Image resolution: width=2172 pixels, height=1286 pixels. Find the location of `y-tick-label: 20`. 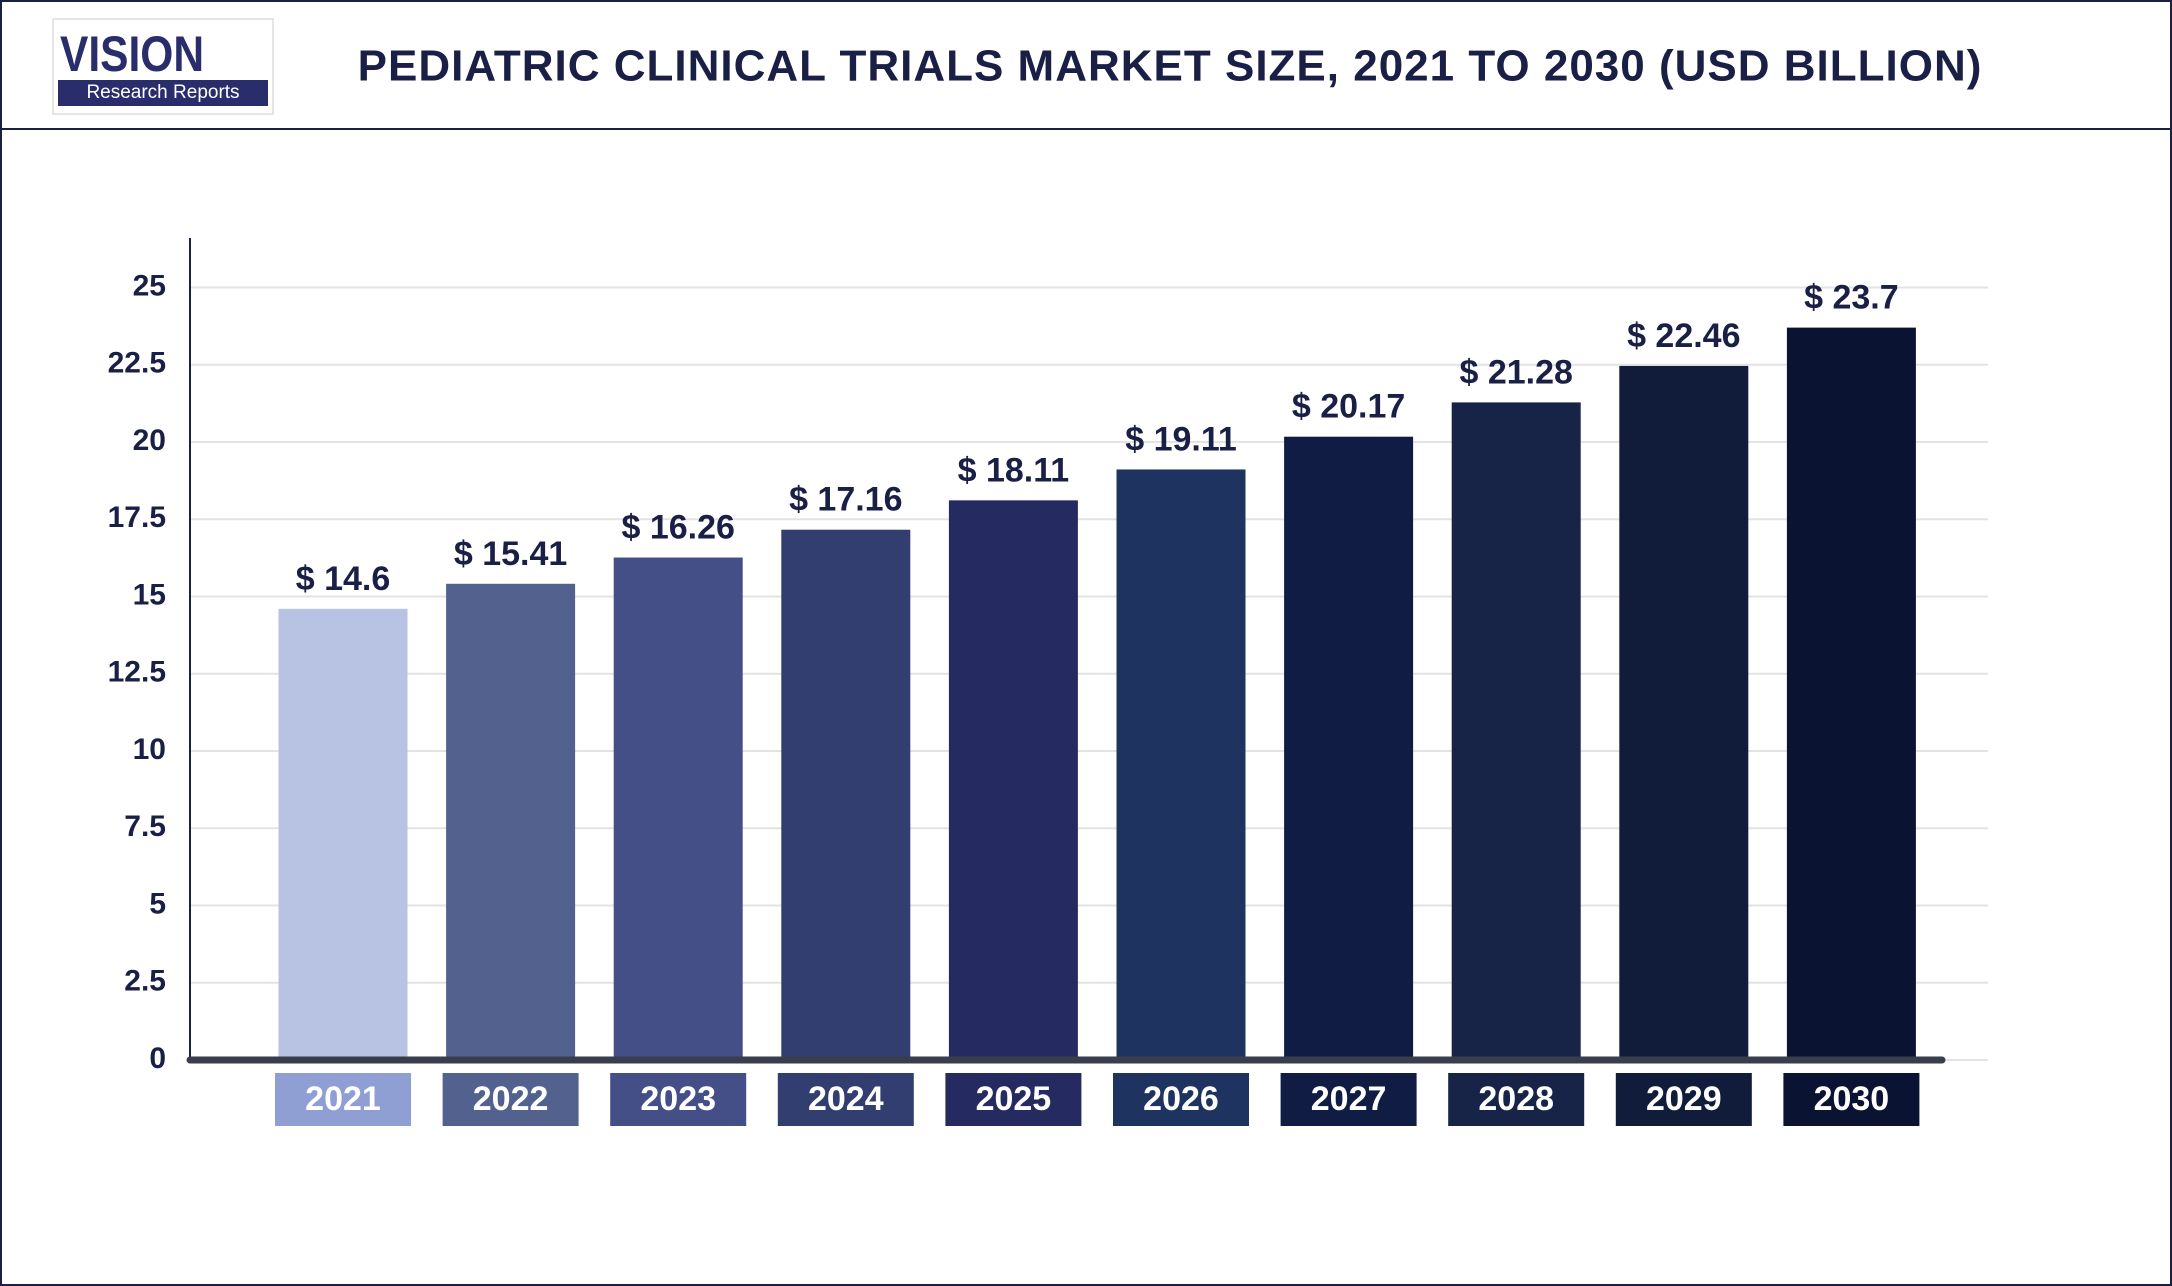

y-tick-label: 20 is located at coordinates (149, 440).